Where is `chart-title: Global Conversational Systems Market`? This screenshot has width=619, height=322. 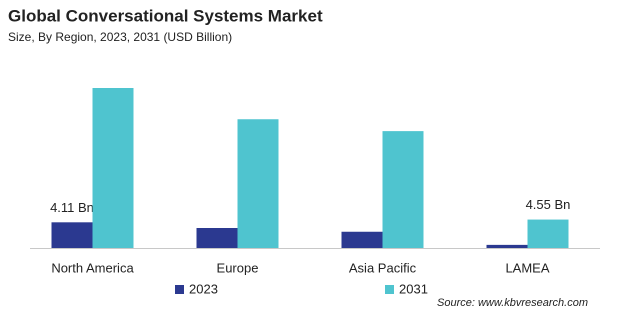 chart-title: Global Conversational Systems Market is located at coordinates (165, 15).